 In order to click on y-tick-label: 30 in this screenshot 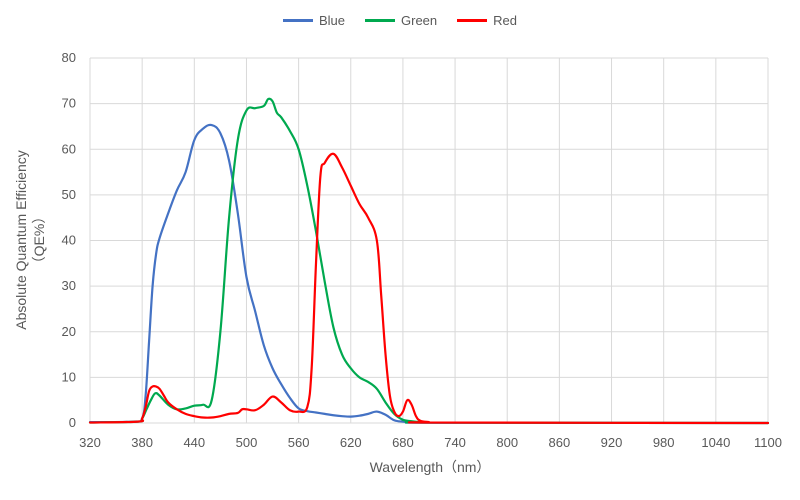, I will do `click(69, 285)`.